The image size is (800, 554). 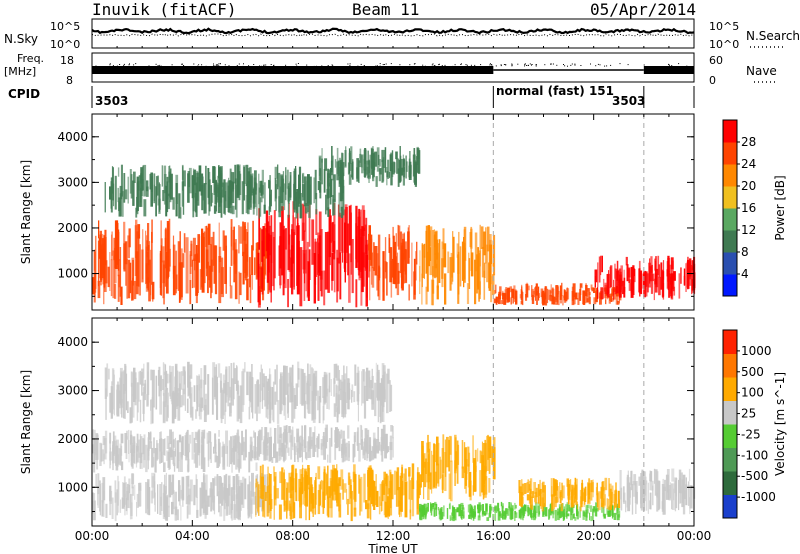 What do you see at coordinates (730, 506) in the screenshot?
I see `velocity-colorbar-swatch` at bounding box center [730, 506].